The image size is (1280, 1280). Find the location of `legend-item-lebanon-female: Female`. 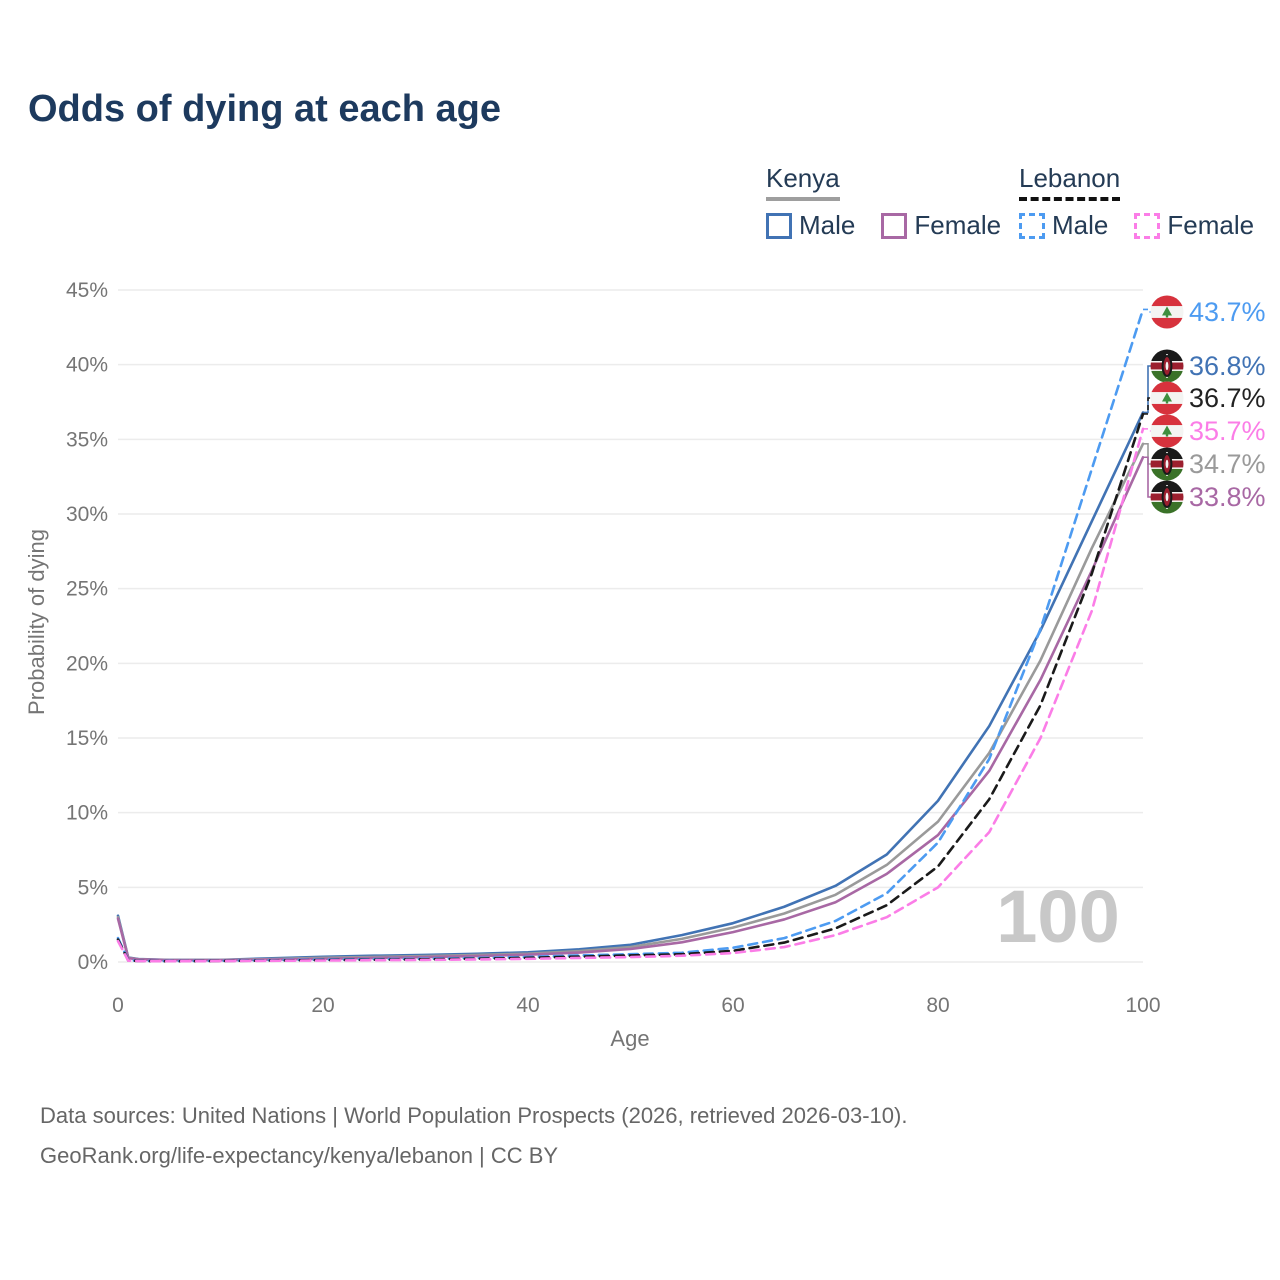

legend-item-lebanon-female: Female is located at coordinates (1194, 225).